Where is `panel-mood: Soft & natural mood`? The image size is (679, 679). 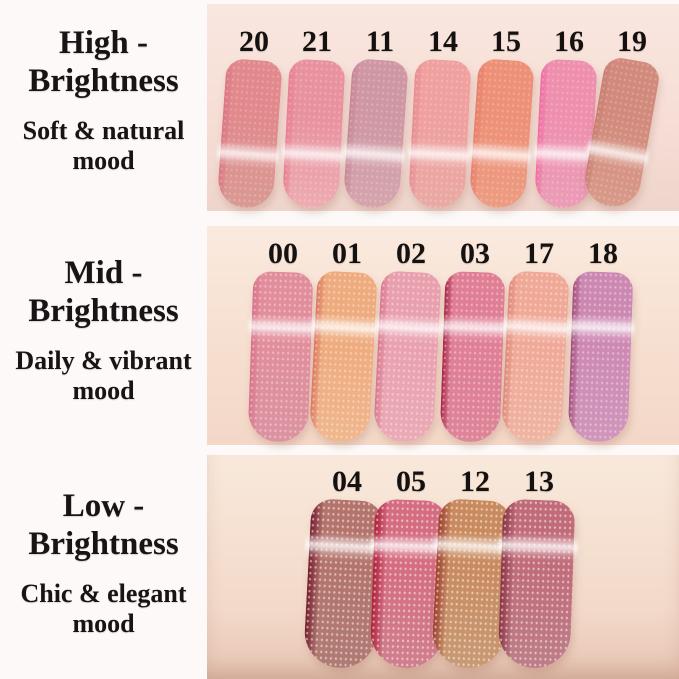 panel-mood: Soft & natural mood is located at coordinates (103, 146).